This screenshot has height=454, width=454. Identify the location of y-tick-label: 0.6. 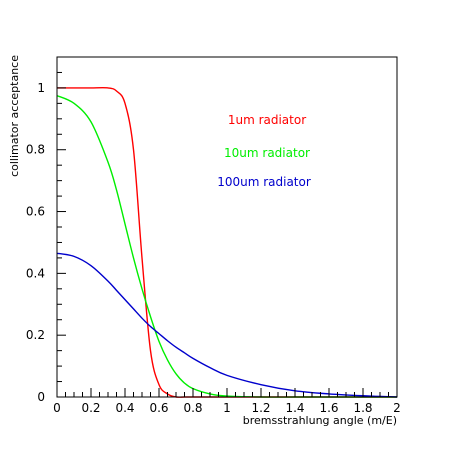
(35, 212).